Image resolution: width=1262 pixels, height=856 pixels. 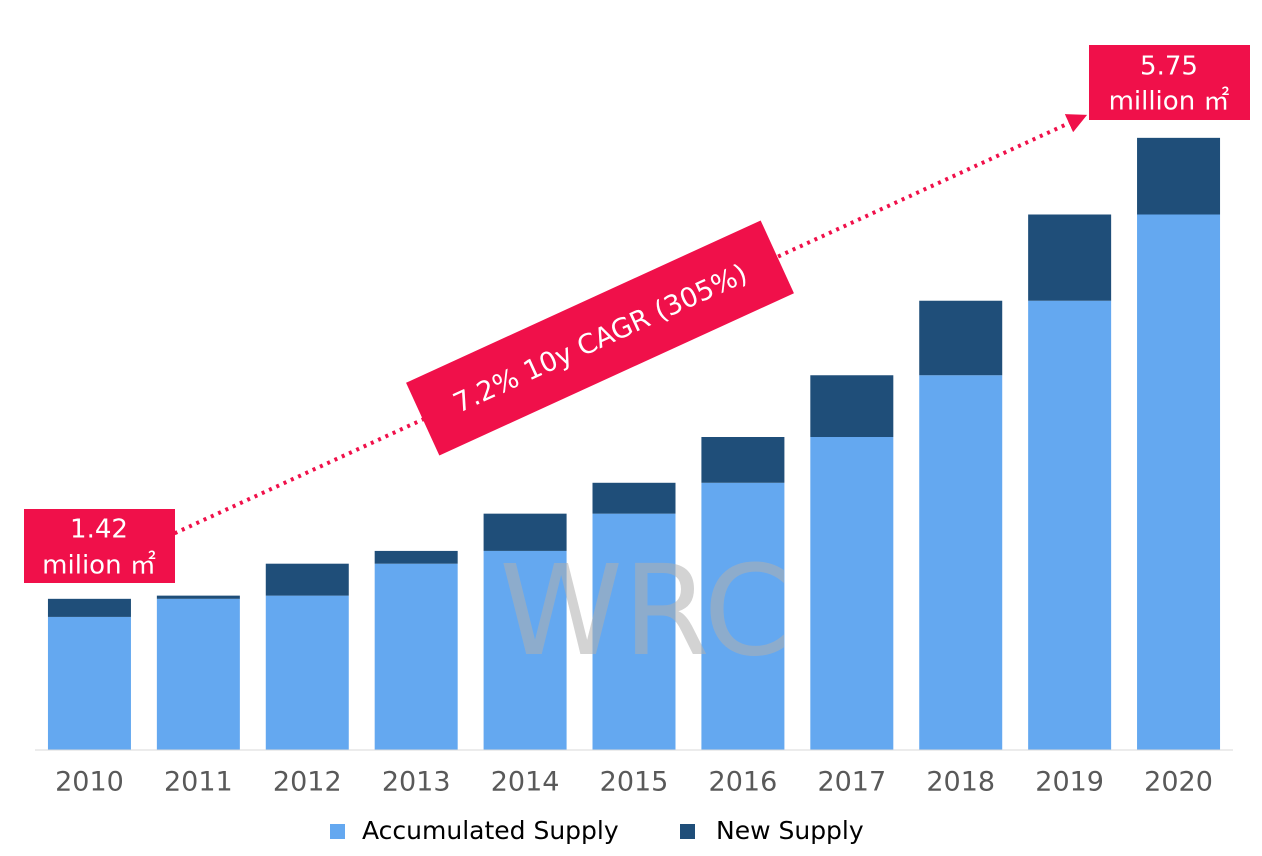 I want to click on x-tick-label: 2013, so click(x=416, y=782).